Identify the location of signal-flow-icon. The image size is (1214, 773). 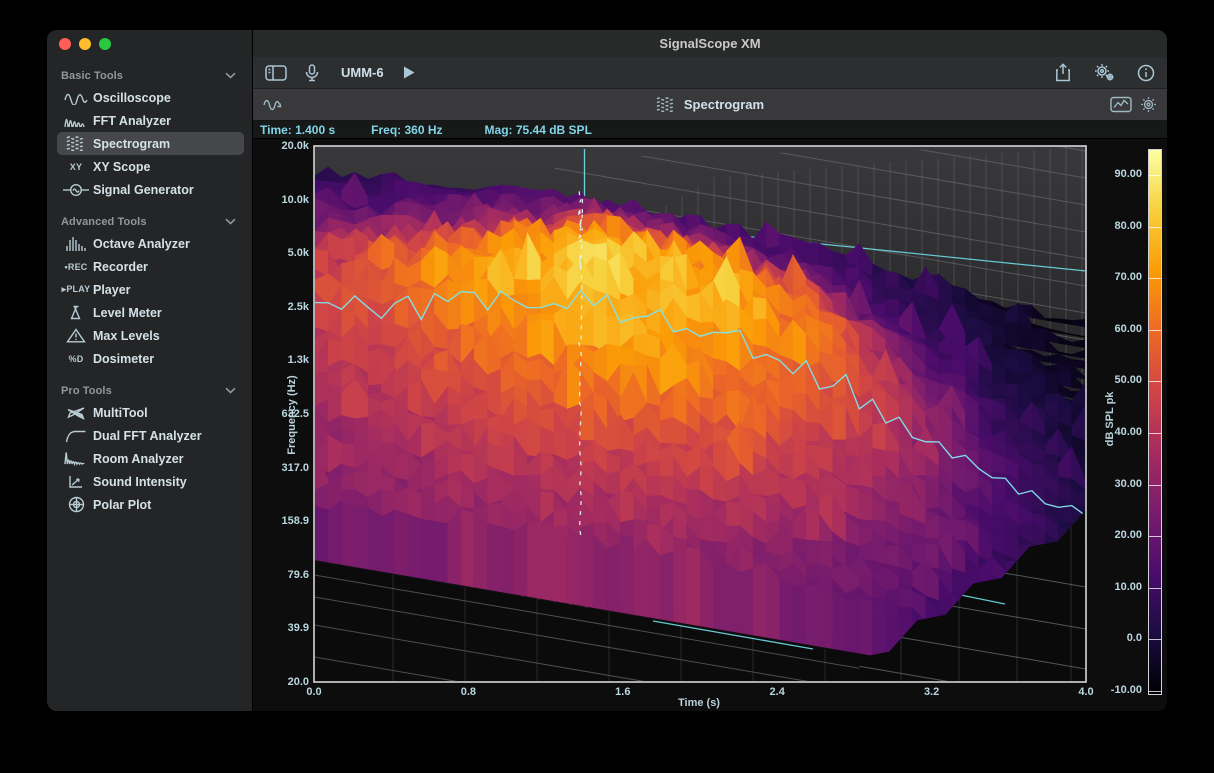
(274, 105).